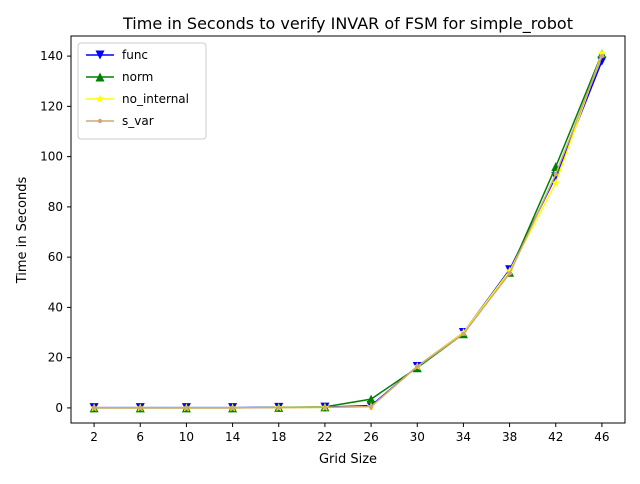  What do you see at coordinates (55, 307) in the screenshot?
I see `y-tick-label: 40` at bounding box center [55, 307].